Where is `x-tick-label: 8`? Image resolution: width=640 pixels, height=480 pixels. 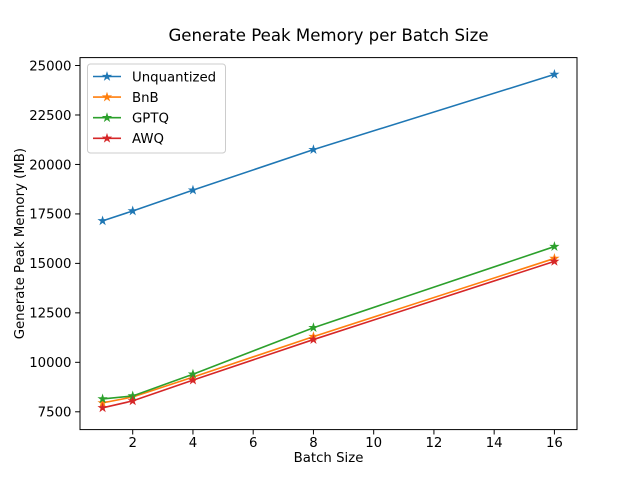 x-tick-label: 8 is located at coordinates (313, 443).